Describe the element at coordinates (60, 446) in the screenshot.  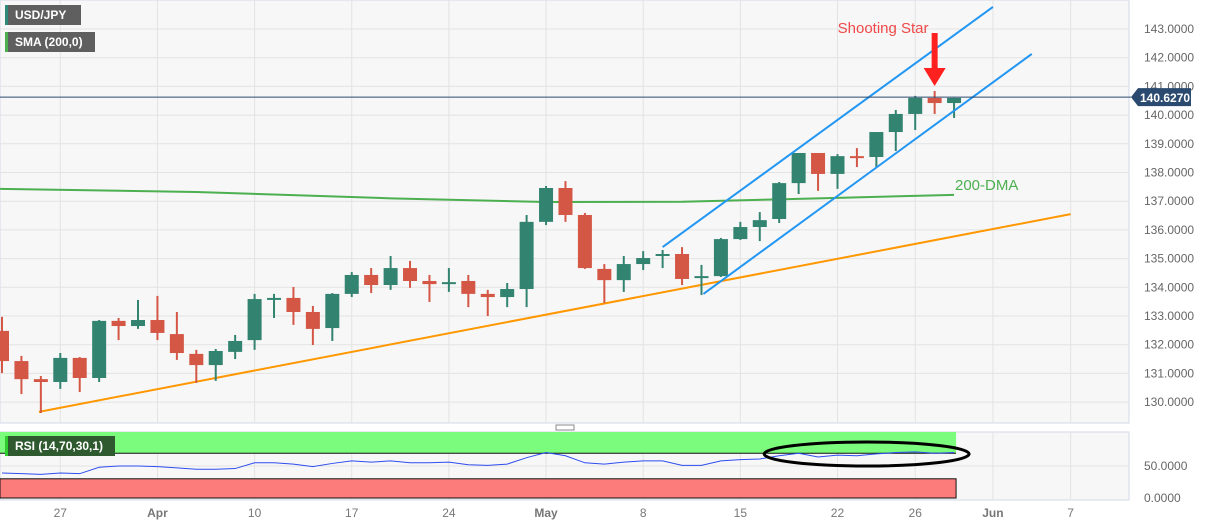
I see `rsi-legend: RSI (14,70,30,1)` at that location.